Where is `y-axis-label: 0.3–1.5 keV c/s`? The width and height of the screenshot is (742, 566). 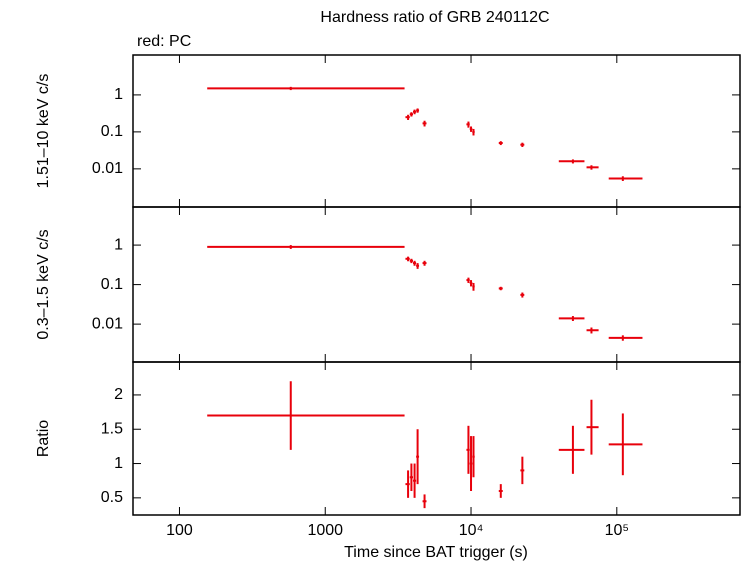
y-axis-label: 0.3–1.5 keV c/s is located at coordinates (43, 284).